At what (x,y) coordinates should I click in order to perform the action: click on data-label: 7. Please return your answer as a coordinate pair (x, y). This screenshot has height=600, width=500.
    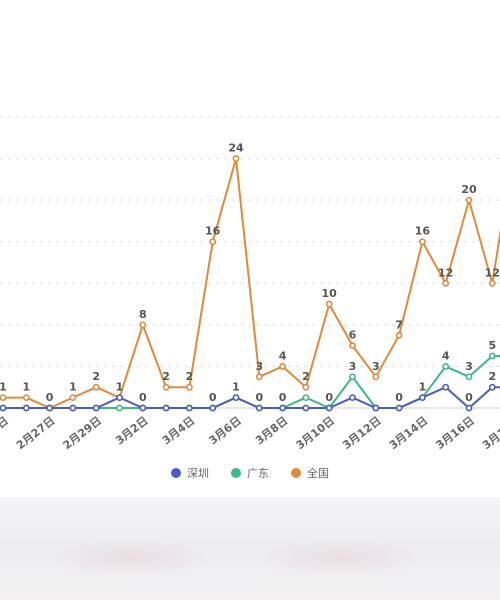
    Looking at the image, I should click on (399, 324).